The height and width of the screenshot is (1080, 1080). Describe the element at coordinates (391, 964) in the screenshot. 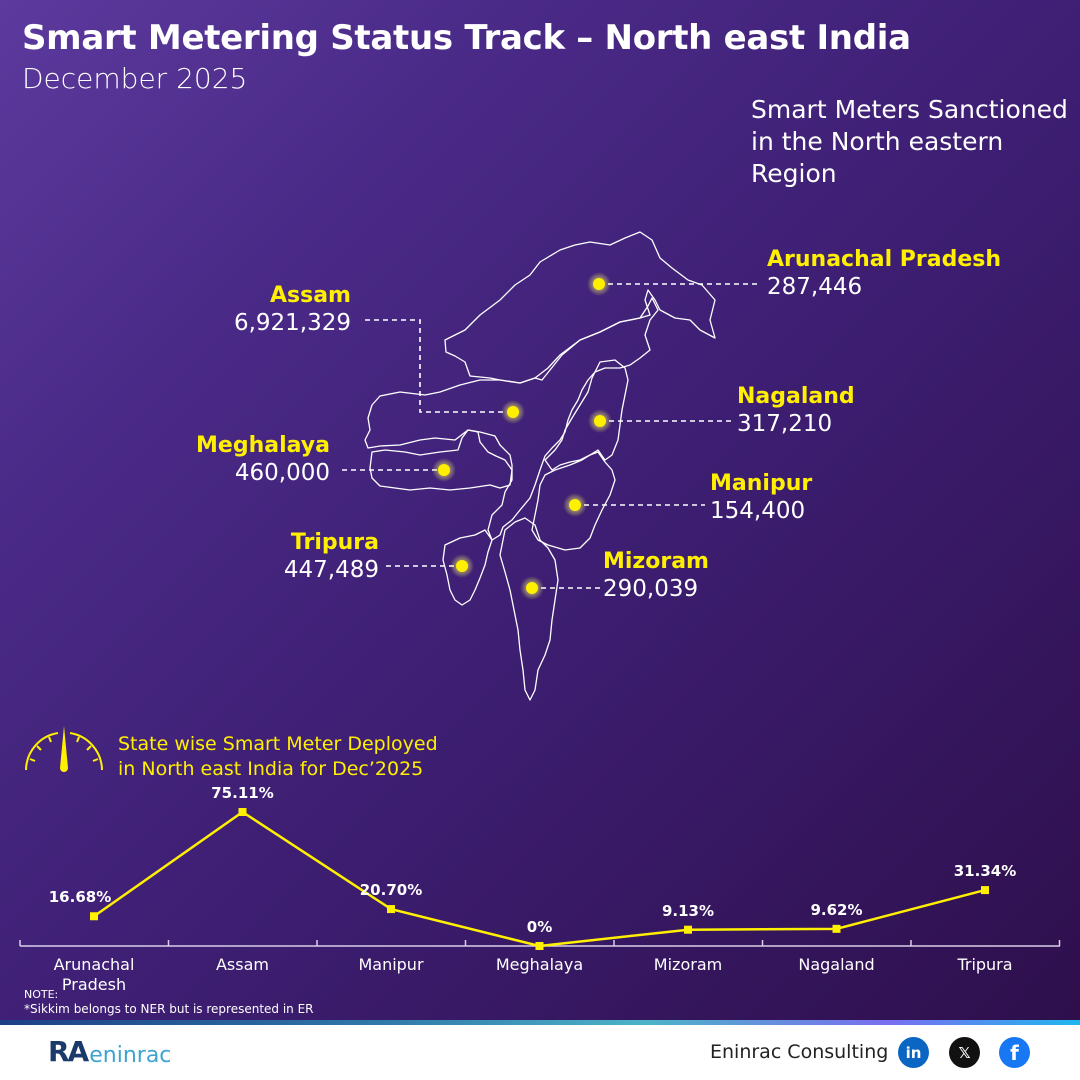

I see `x-axis-label: Manipur` at that location.